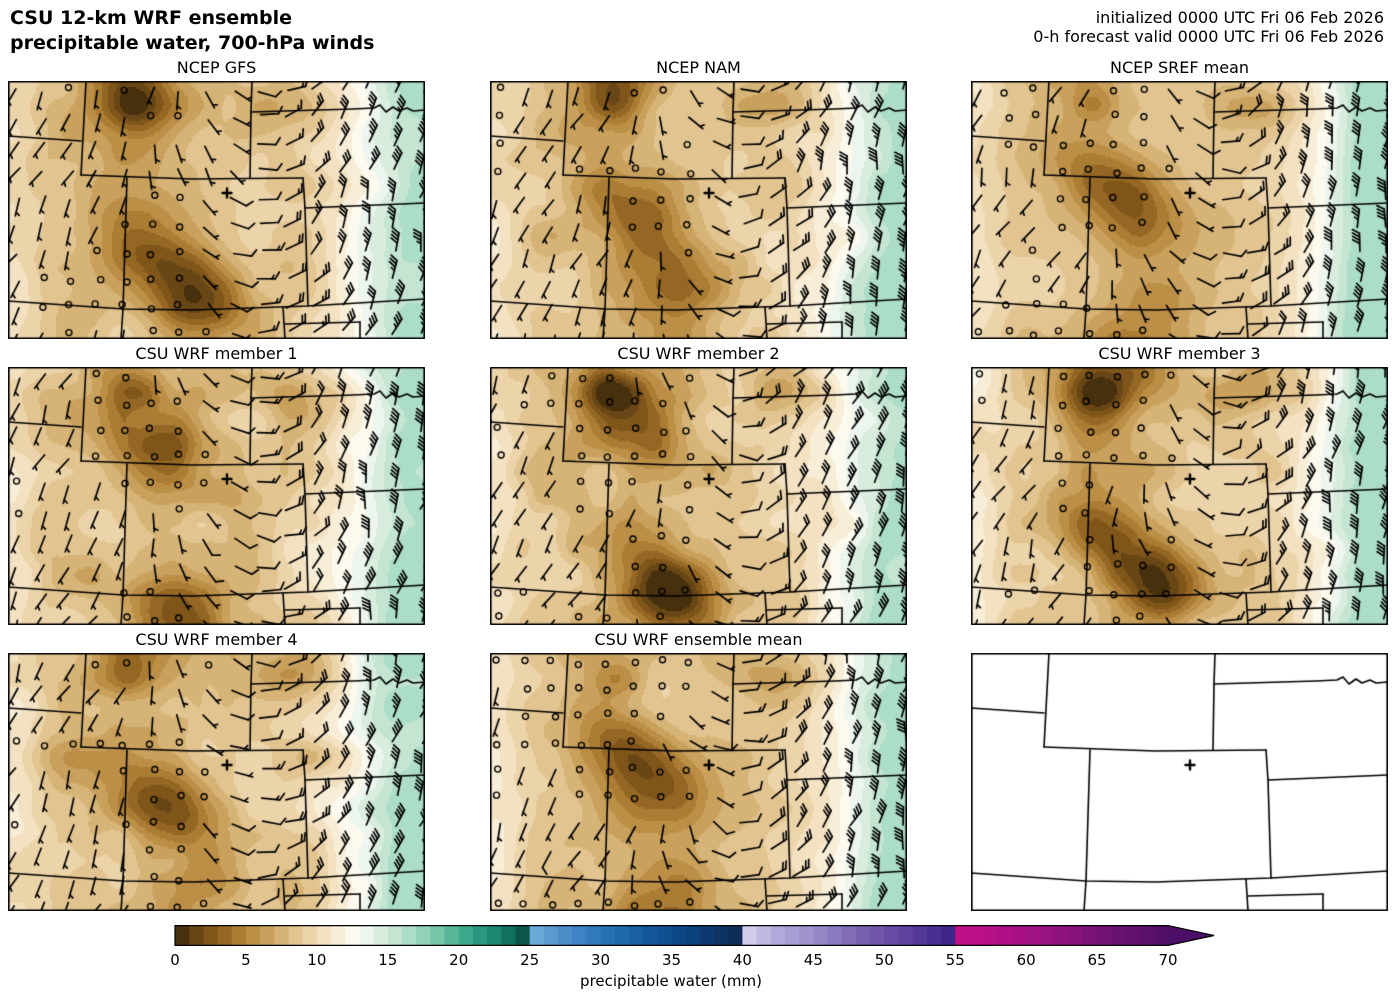 This screenshot has height=1001, width=1392. Describe the element at coordinates (884, 960) in the screenshot. I see `colorbar-tick-label-50: 50` at that location.